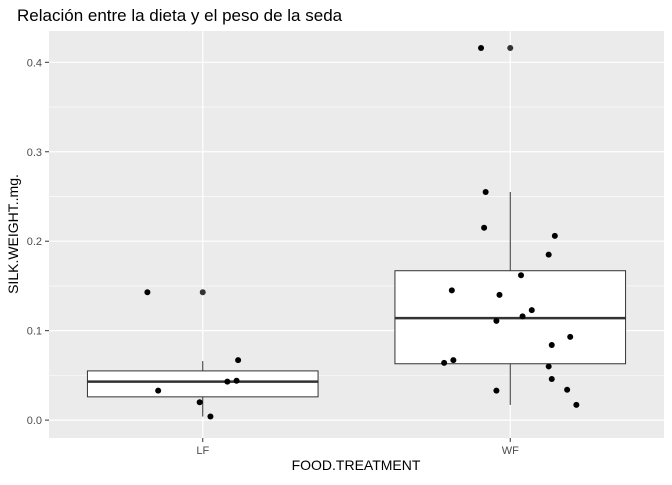  I want to click on box-lf, so click(202, 353).